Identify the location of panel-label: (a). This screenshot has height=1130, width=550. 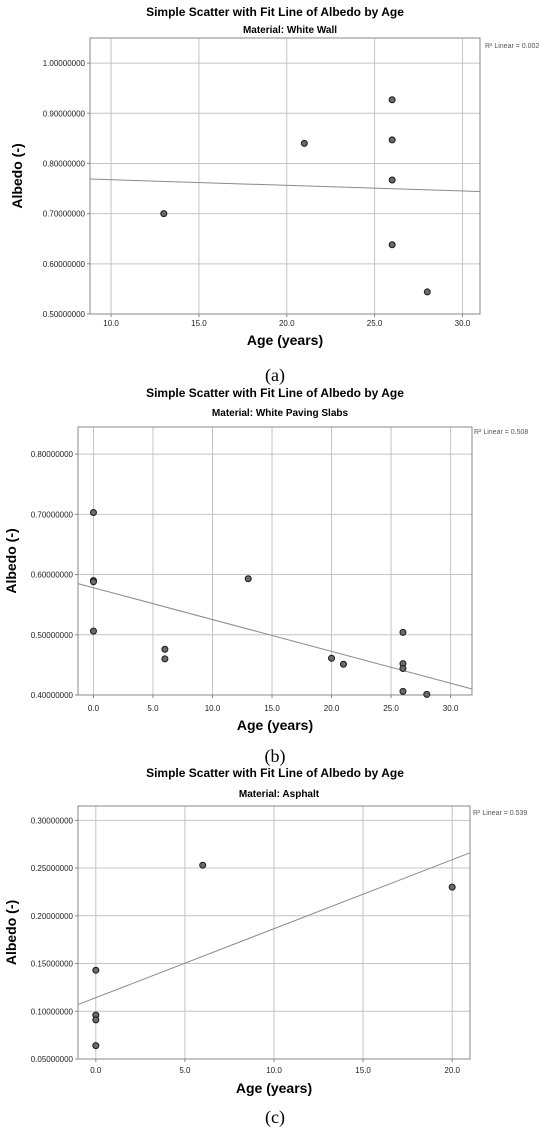
(275, 375).